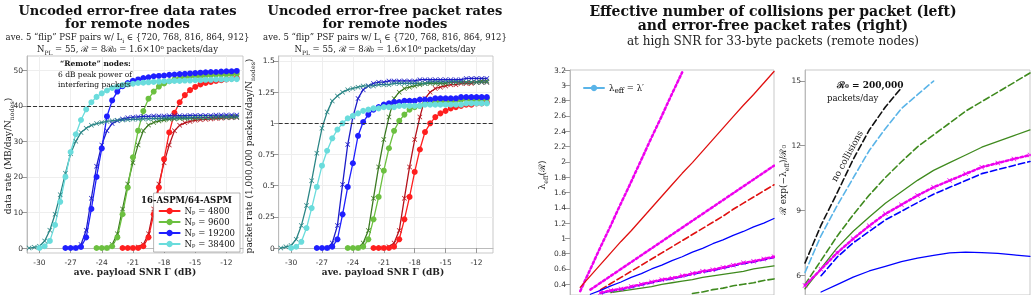 The image size is (1031, 295). I want to click on legend-label: Nₚ = 9600, so click(207, 222).